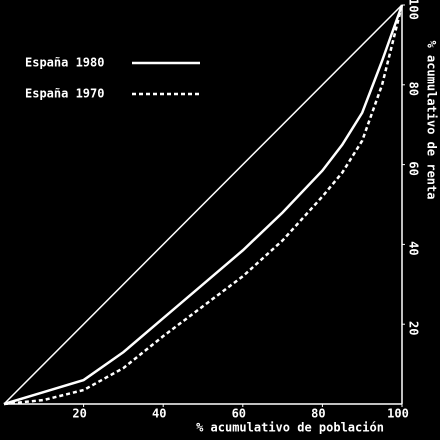  What do you see at coordinates (318, 414) in the screenshot?
I see `x-tick-label: 80` at bounding box center [318, 414].